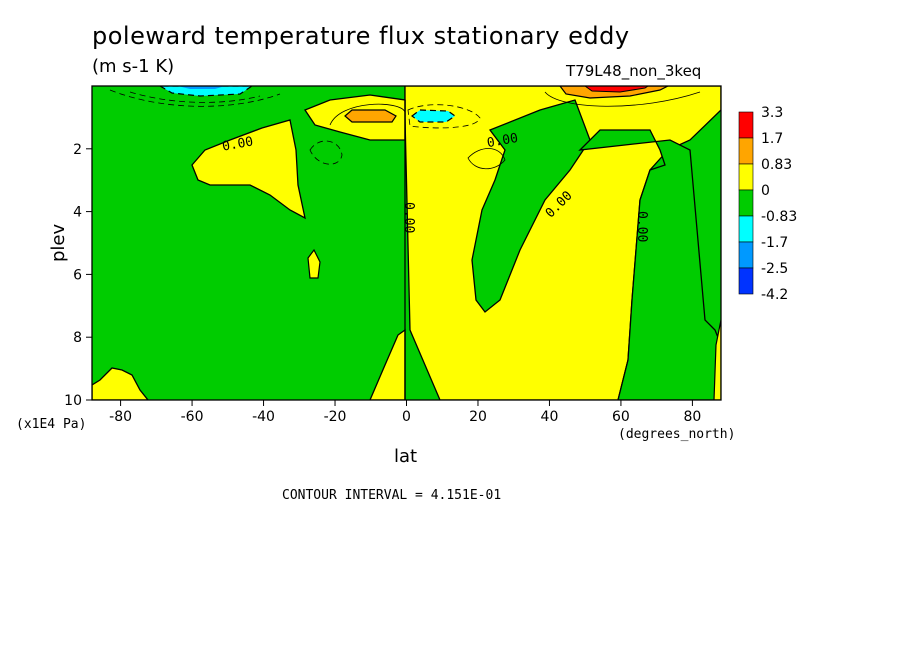  What do you see at coordinates (622, 99) in the screenshot?
I see `contour-solid-north` at bounding box center [622, 99].